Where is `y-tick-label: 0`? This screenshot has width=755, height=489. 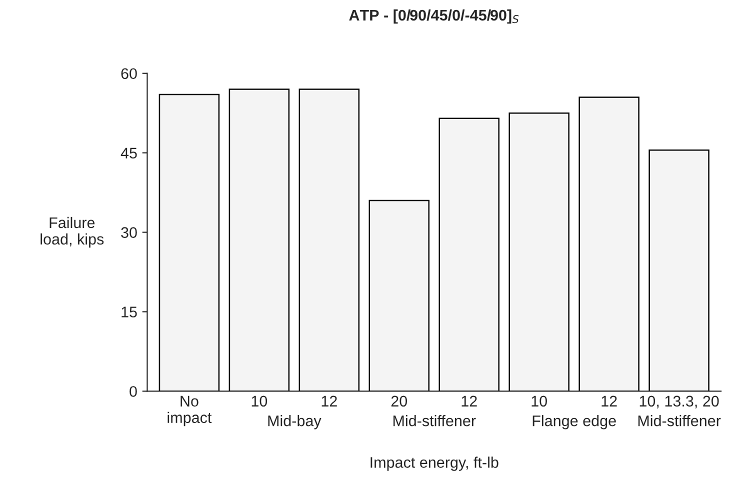
y-tick-label: 0 is located at coordinates (133, 391).